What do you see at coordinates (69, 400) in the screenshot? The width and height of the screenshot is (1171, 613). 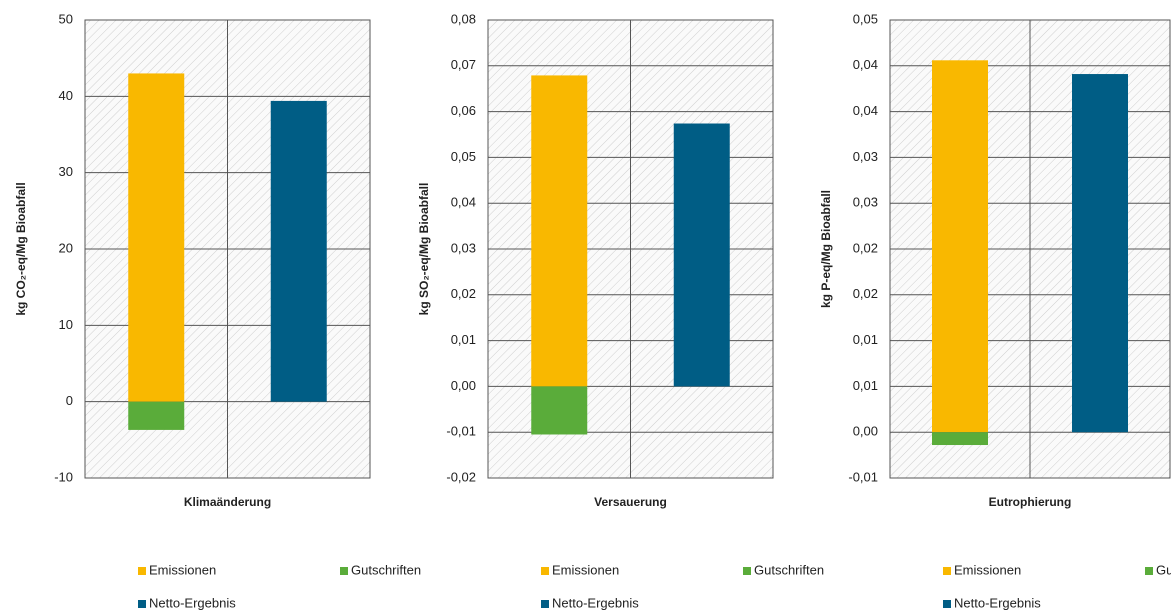 I see `y-tick-label: 0` at bounding box center [69, 400].